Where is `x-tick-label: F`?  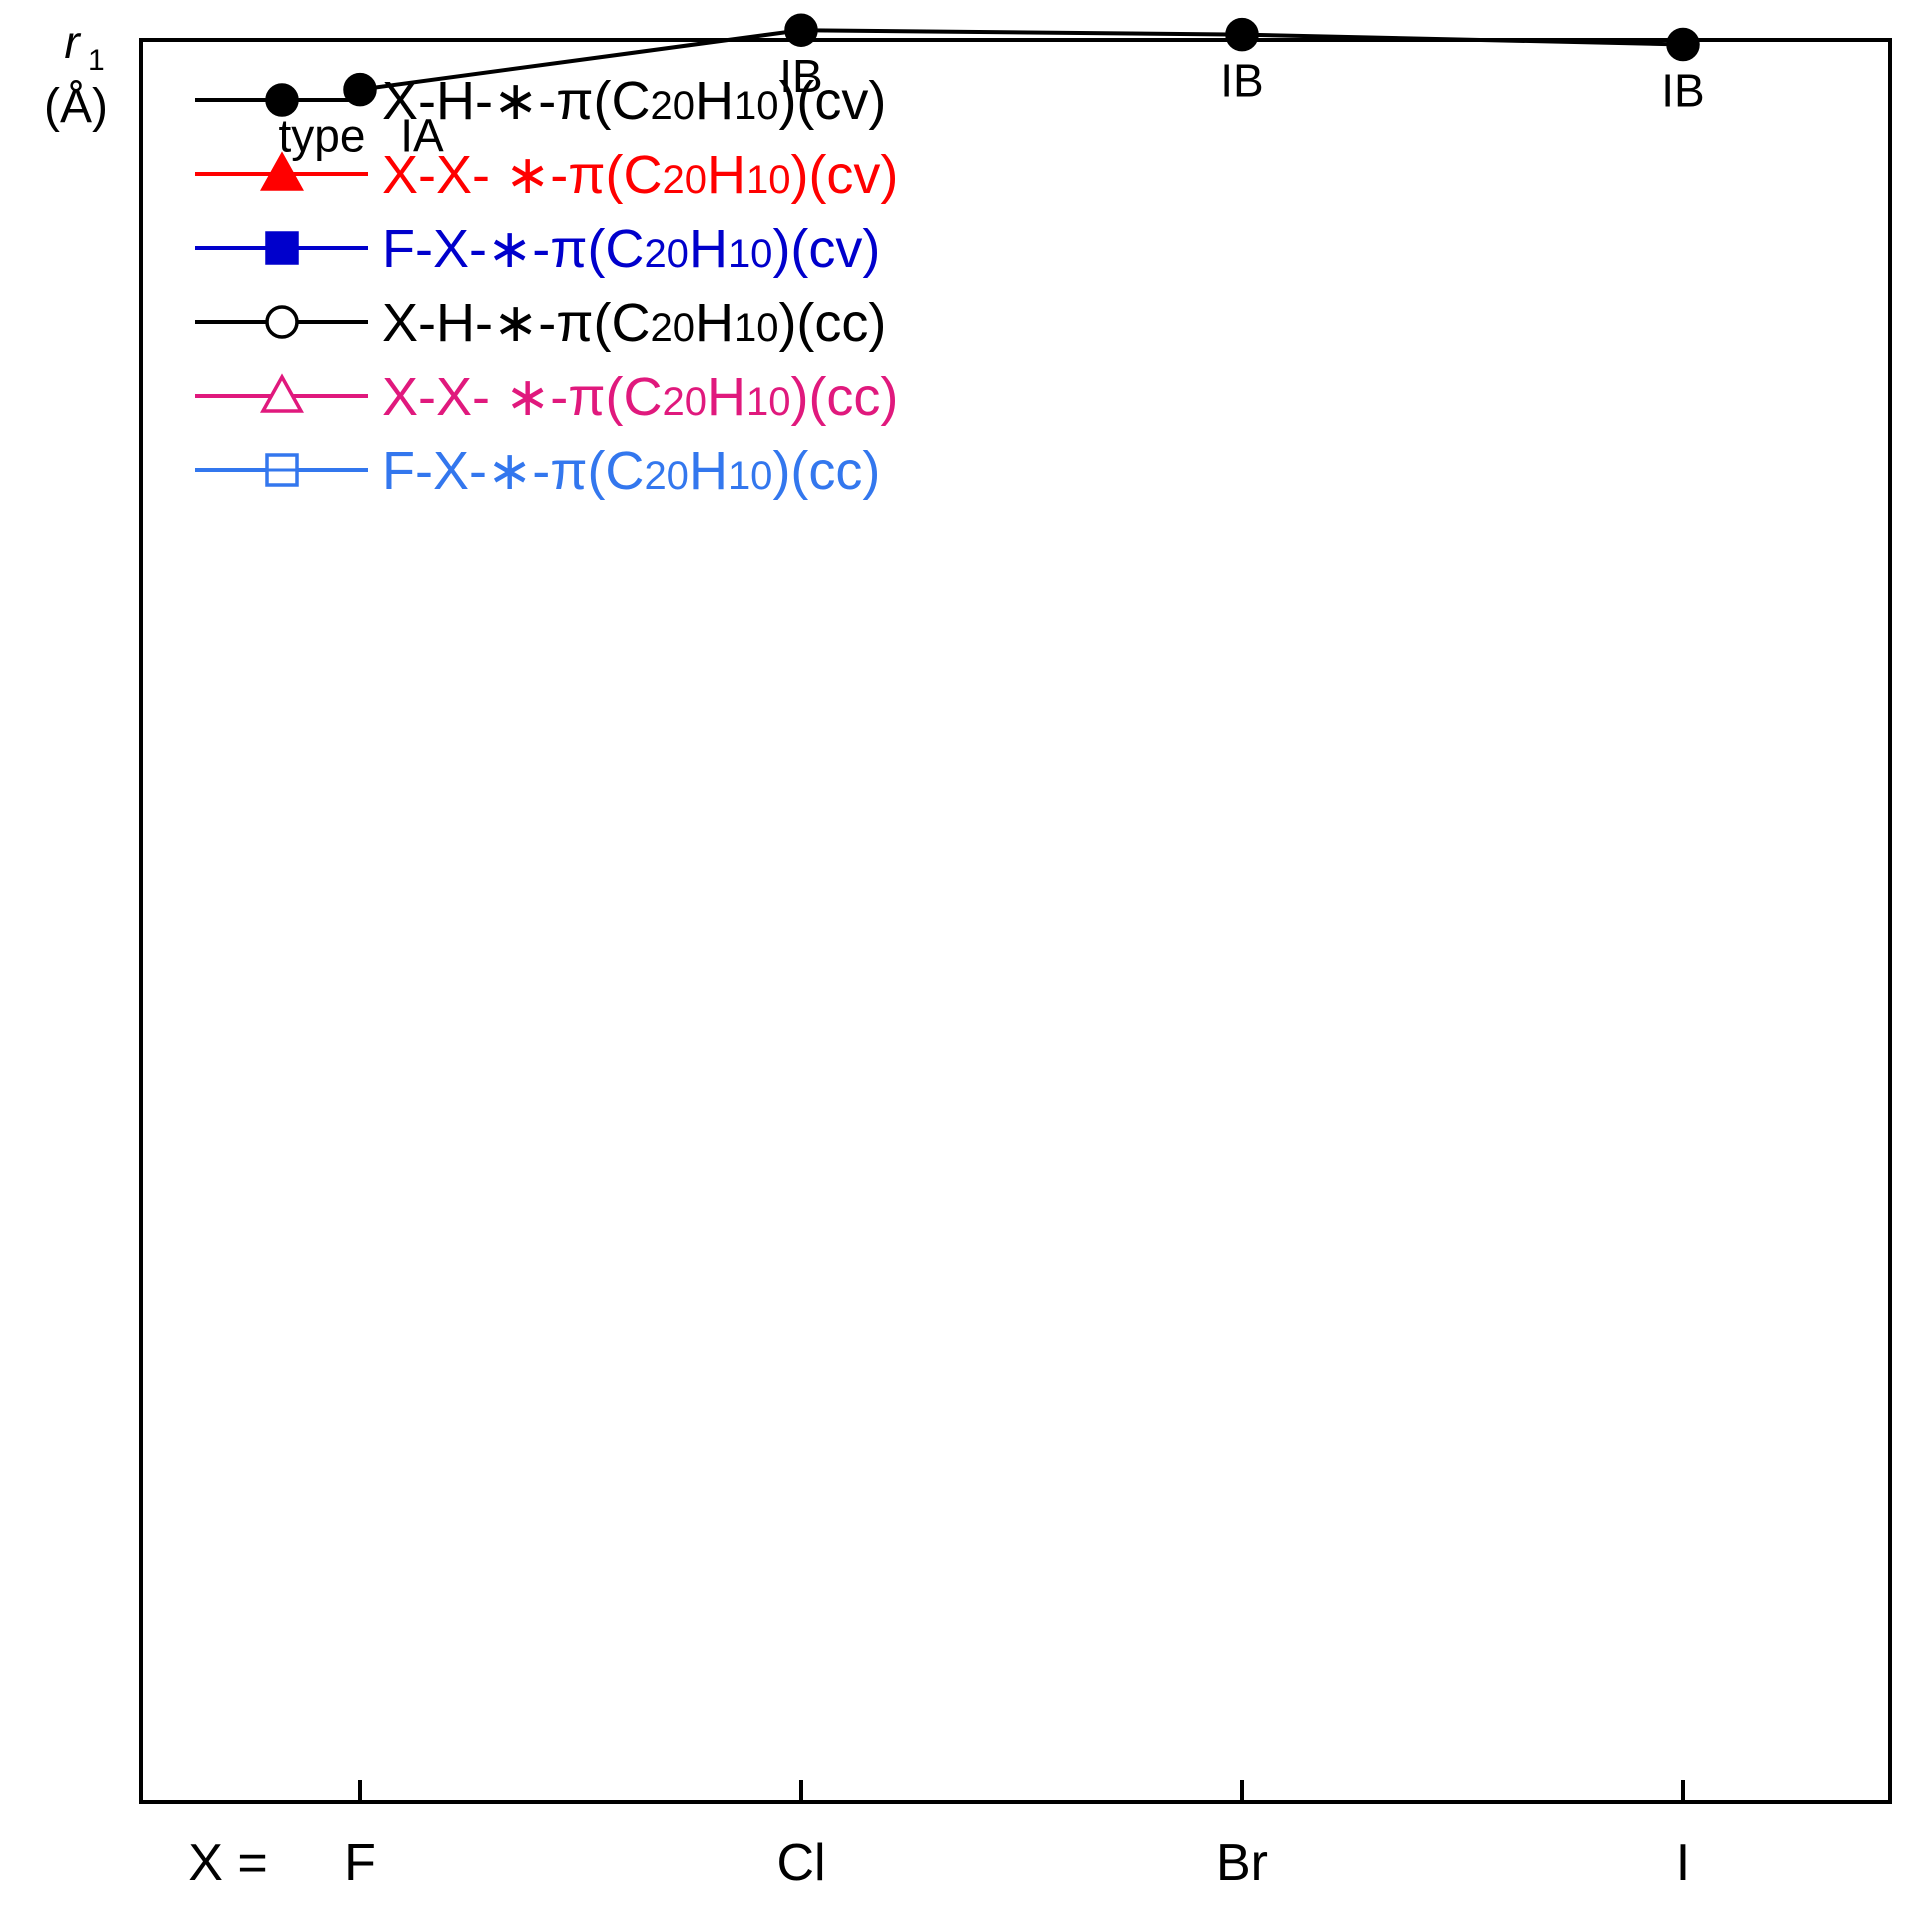
x-tick-label: F is located at coordinates (360, 1863).